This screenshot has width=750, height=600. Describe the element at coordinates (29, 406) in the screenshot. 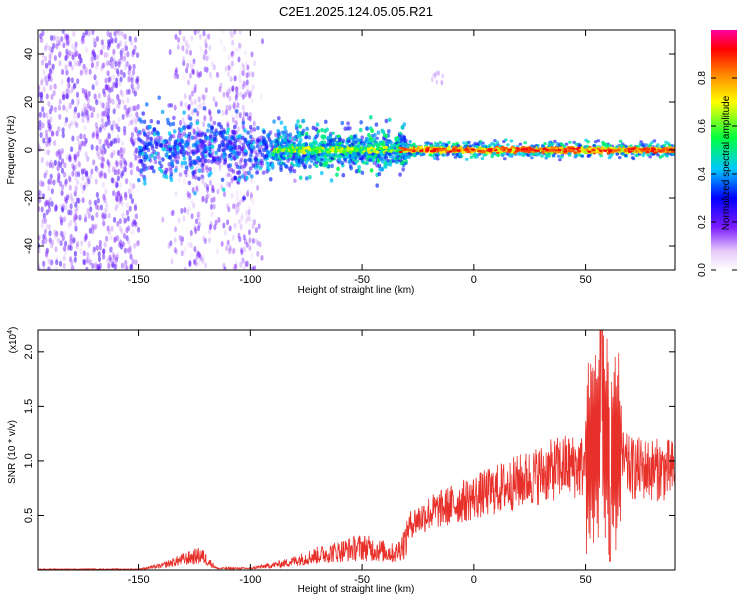

I see `y-tick-label: 1.5` at that location.